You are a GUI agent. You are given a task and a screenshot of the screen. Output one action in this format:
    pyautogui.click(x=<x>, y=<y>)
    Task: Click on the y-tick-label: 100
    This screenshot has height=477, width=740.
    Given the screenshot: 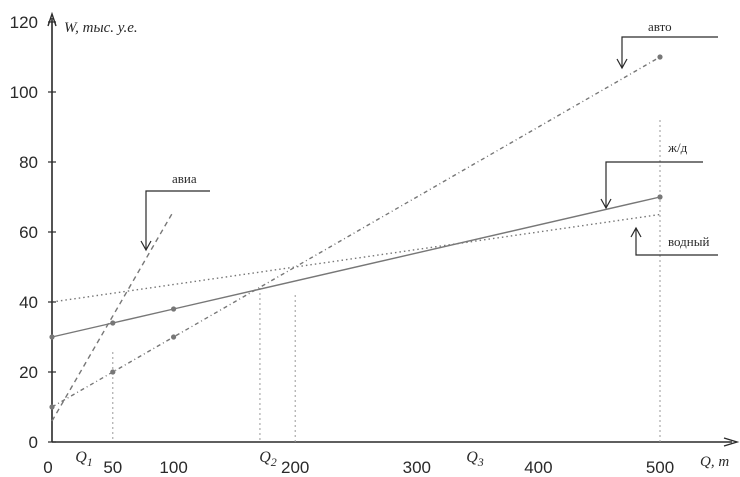 What is the action you would take?
    pyautogui.click(x=24, y=92)
    